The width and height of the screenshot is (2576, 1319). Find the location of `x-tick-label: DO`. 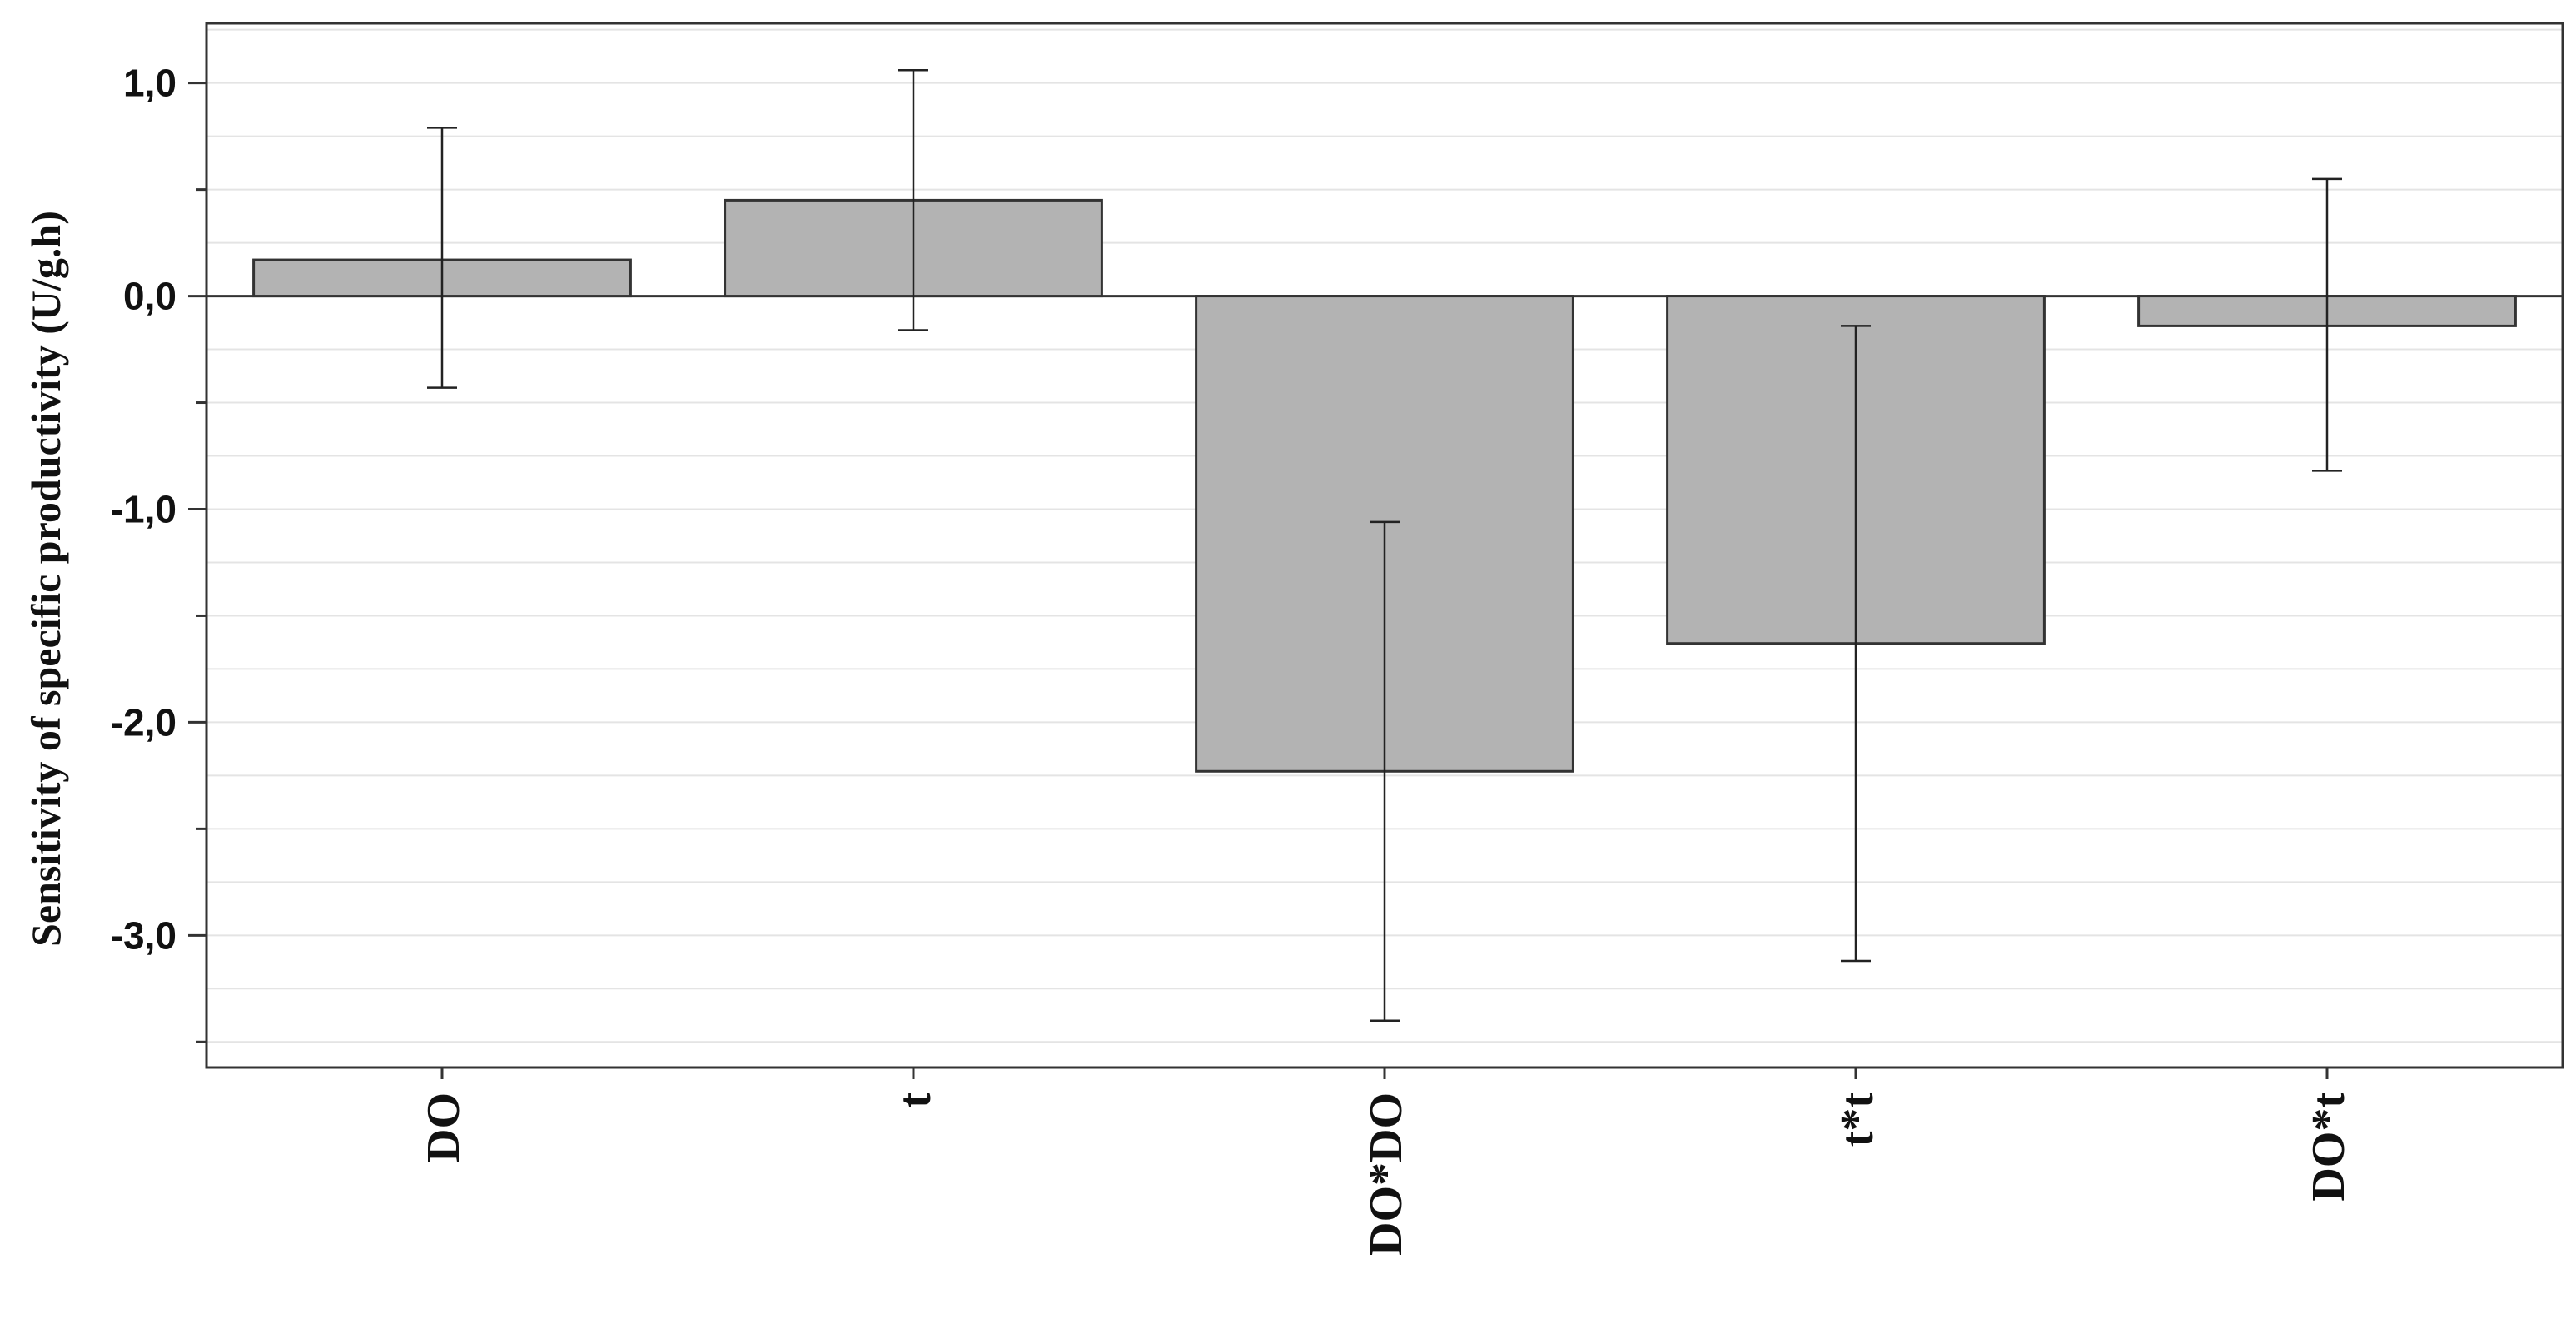

x-tick-label: DO is located at coordinates (444, 1127).